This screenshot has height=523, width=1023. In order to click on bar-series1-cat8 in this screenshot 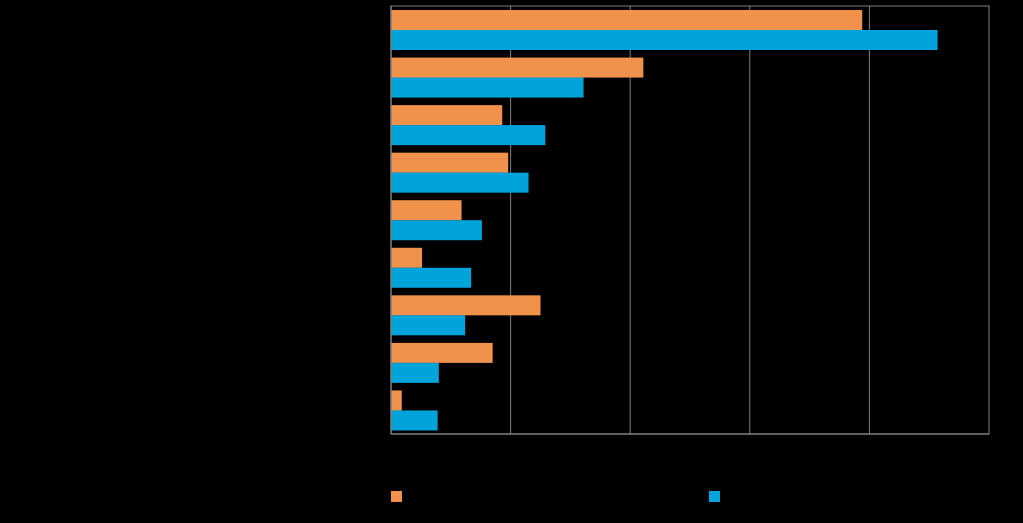, I will do `click(442, 352)`.